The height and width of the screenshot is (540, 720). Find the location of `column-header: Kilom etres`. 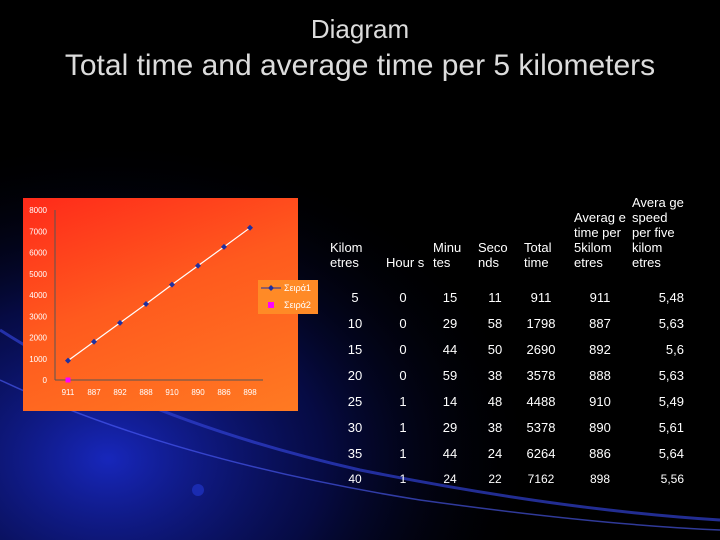

column-header: Kilom etres is located at coordinates (346, 255).